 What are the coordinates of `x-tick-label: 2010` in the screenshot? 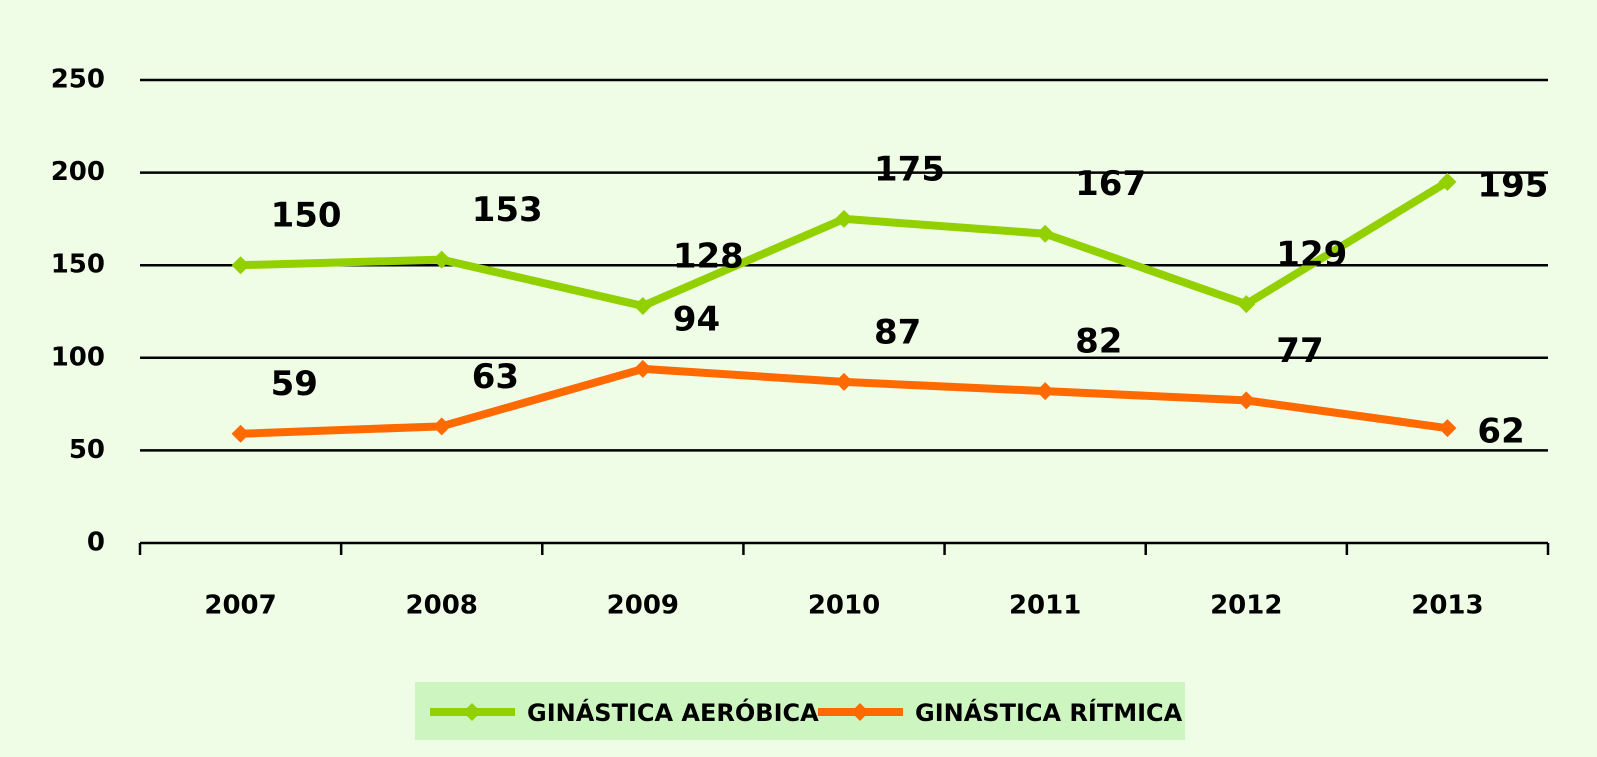 It's located at (844, 606).